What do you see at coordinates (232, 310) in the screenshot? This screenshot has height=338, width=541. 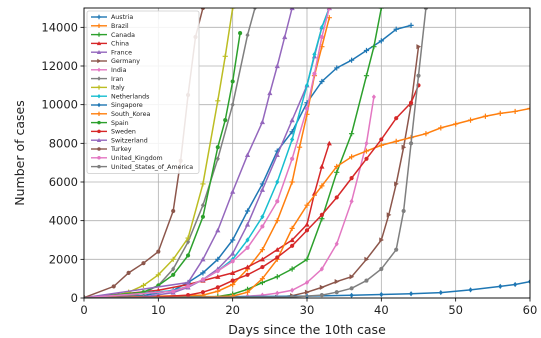 I see `x-tick-label: 20` at bounding box center [232, 310].